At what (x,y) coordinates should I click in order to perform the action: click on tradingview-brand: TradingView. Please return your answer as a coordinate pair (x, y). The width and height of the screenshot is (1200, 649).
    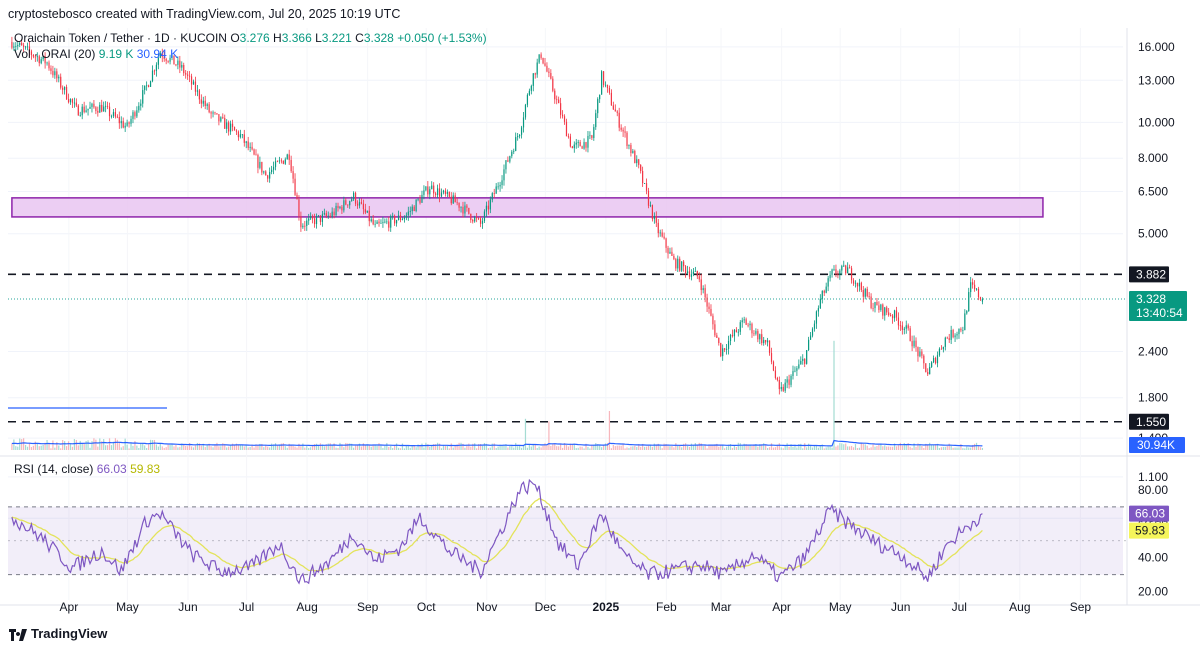
    Looking at the image, I should click on (58, 633).